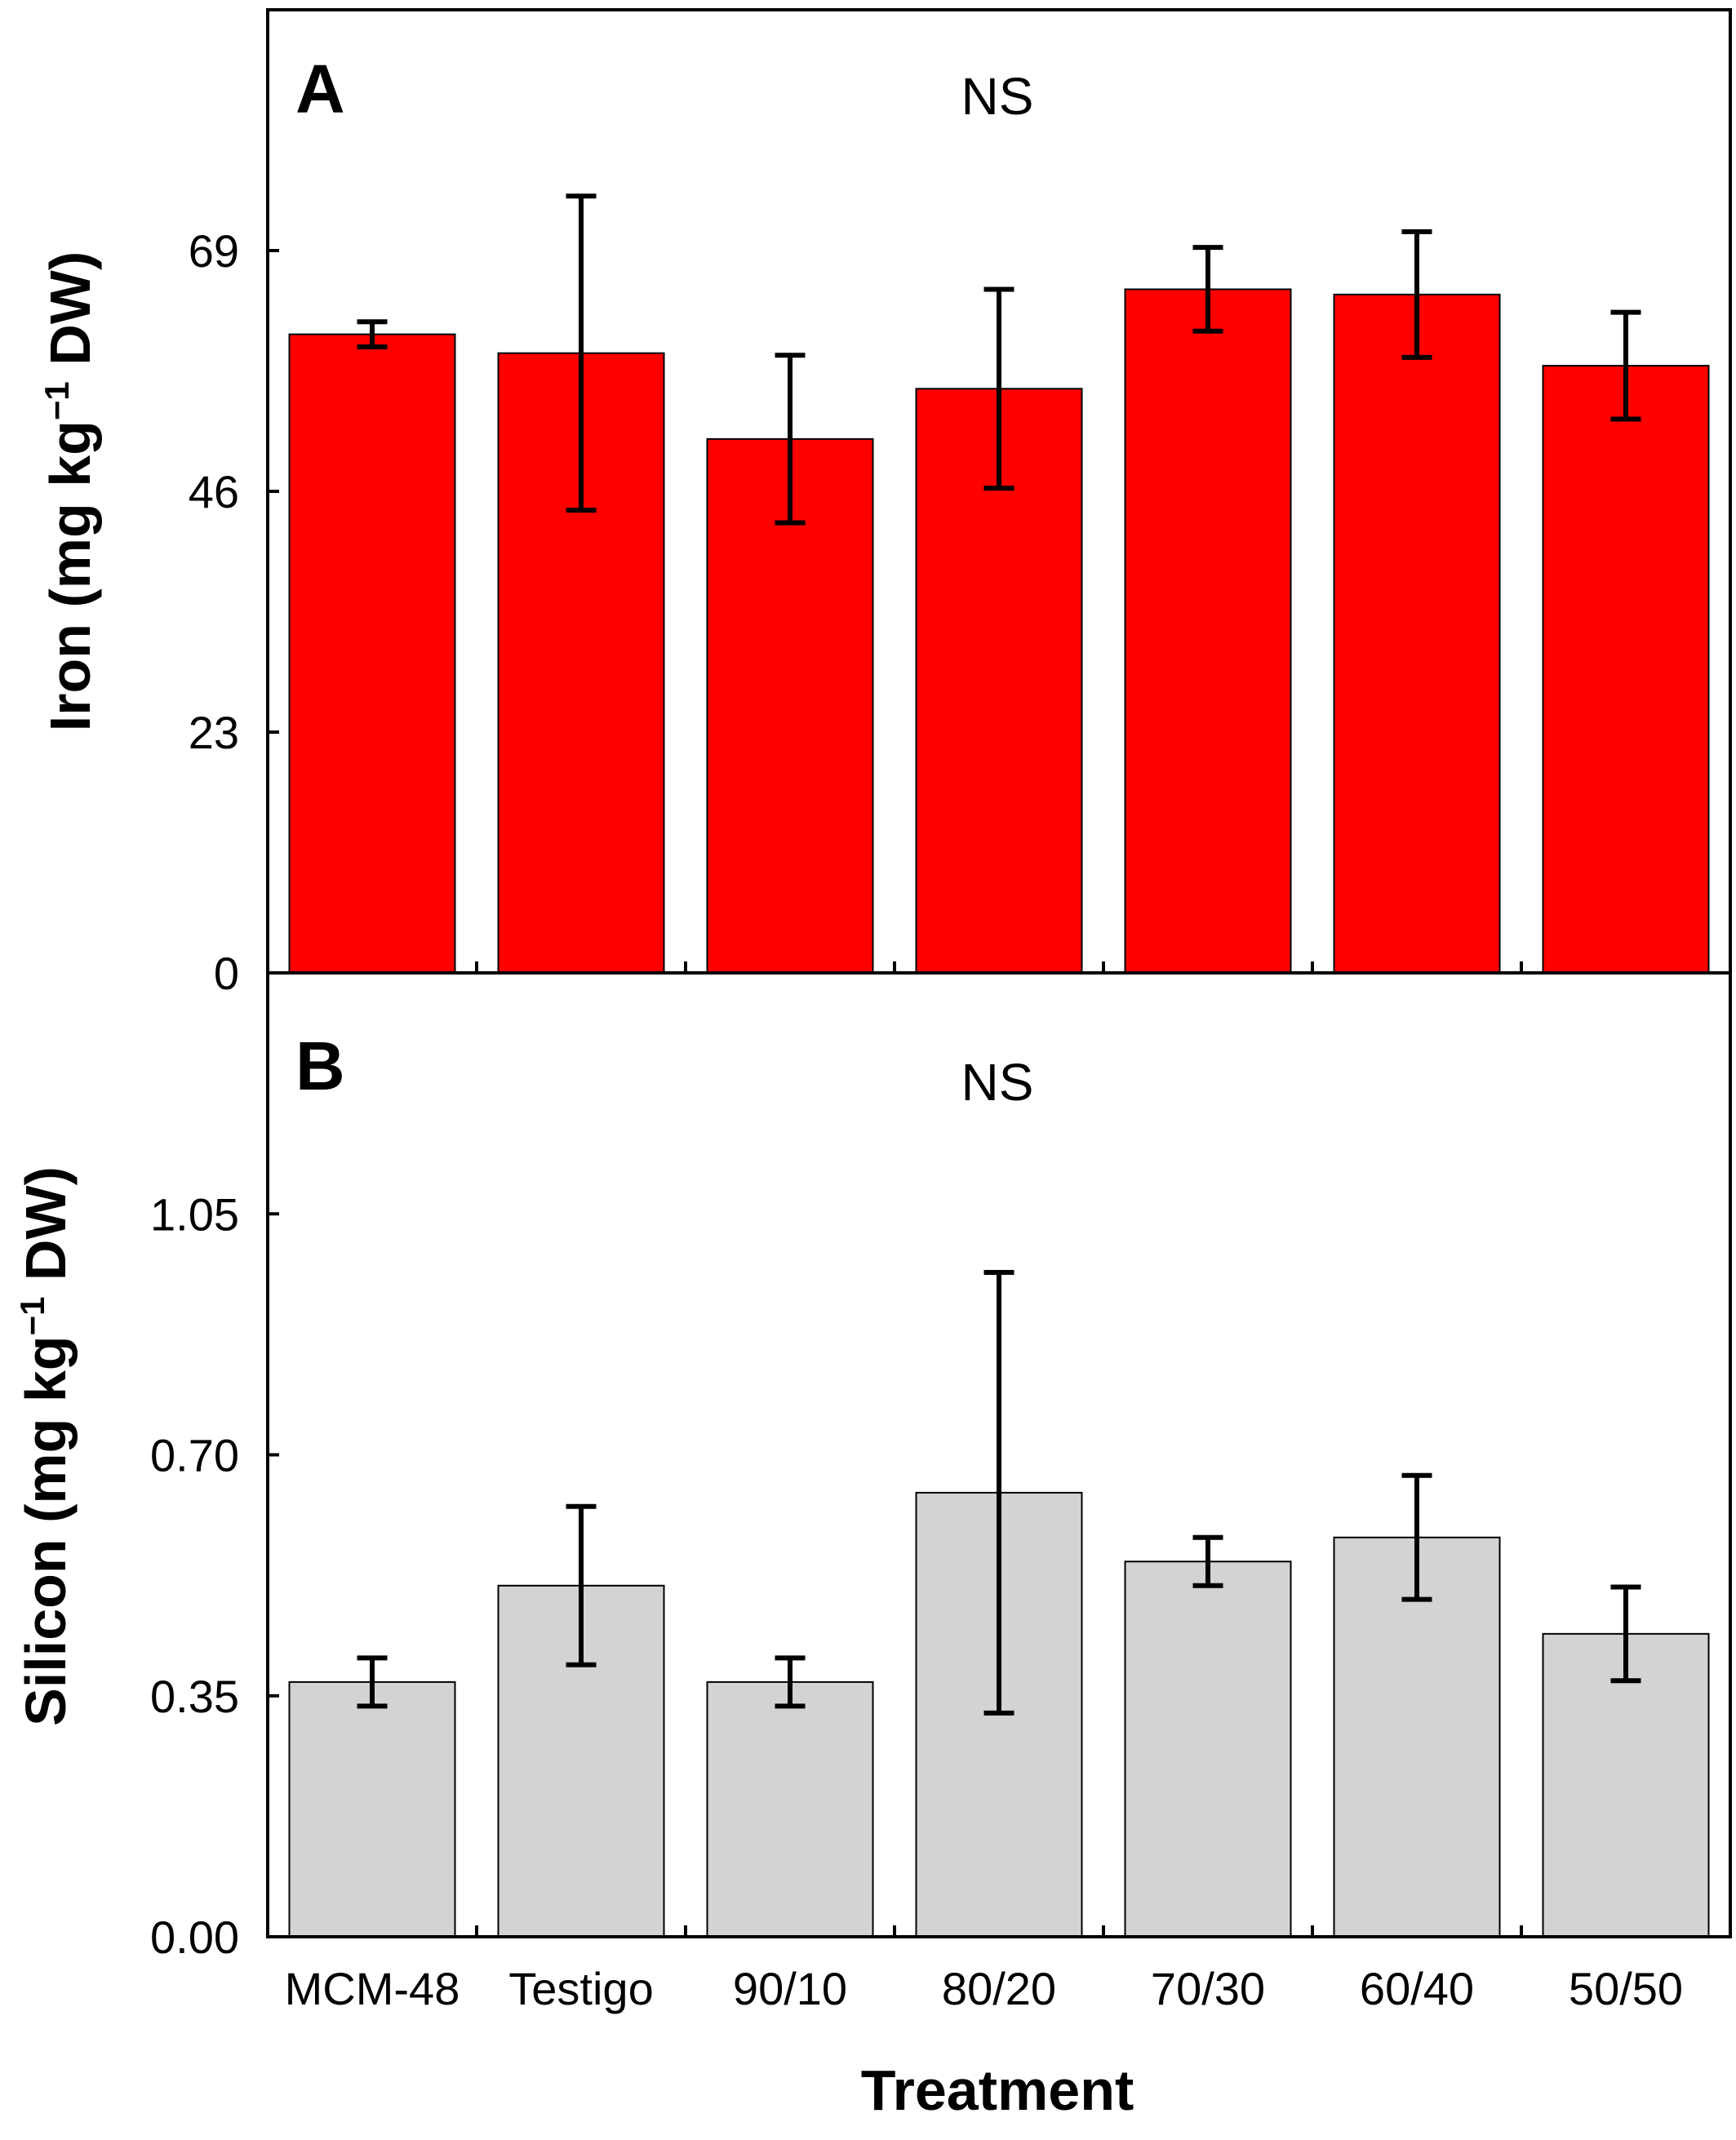 The height and width of the screenshot is (2140, 1736). I want to click on y-axis-title: Iron (mg kg−1 DW), so click(70, 491).